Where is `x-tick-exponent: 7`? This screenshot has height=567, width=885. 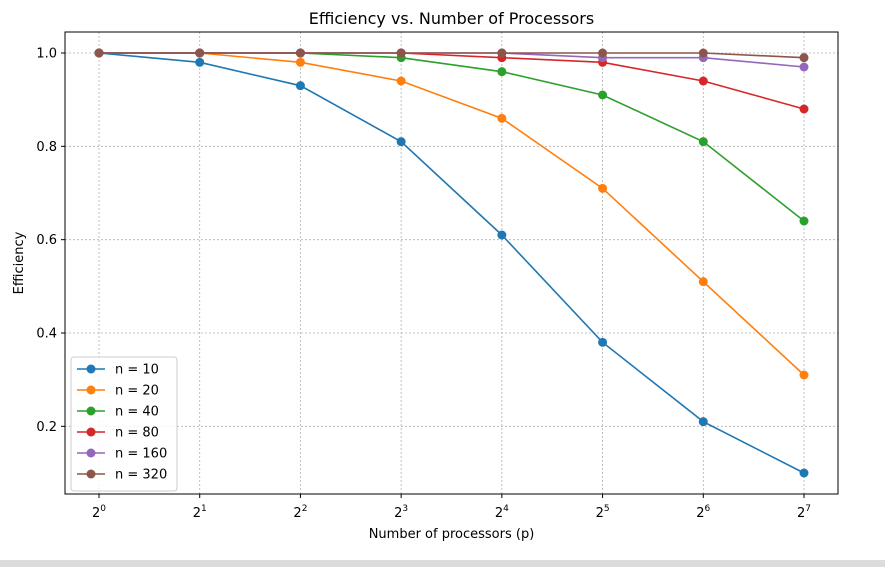
x-tick-exponent: 7 is located at coordinates (808, 509).